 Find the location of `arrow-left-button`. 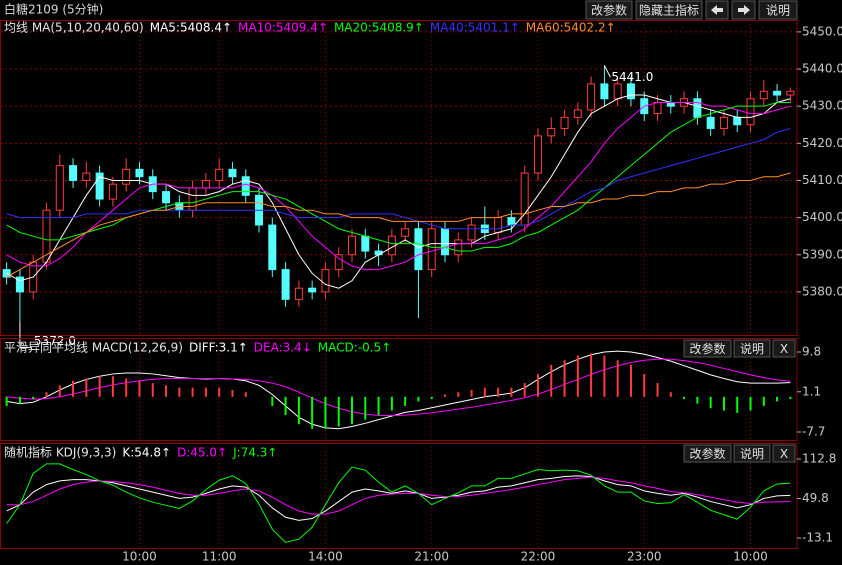

arrow-left-button is located at coordinates (717, 10).